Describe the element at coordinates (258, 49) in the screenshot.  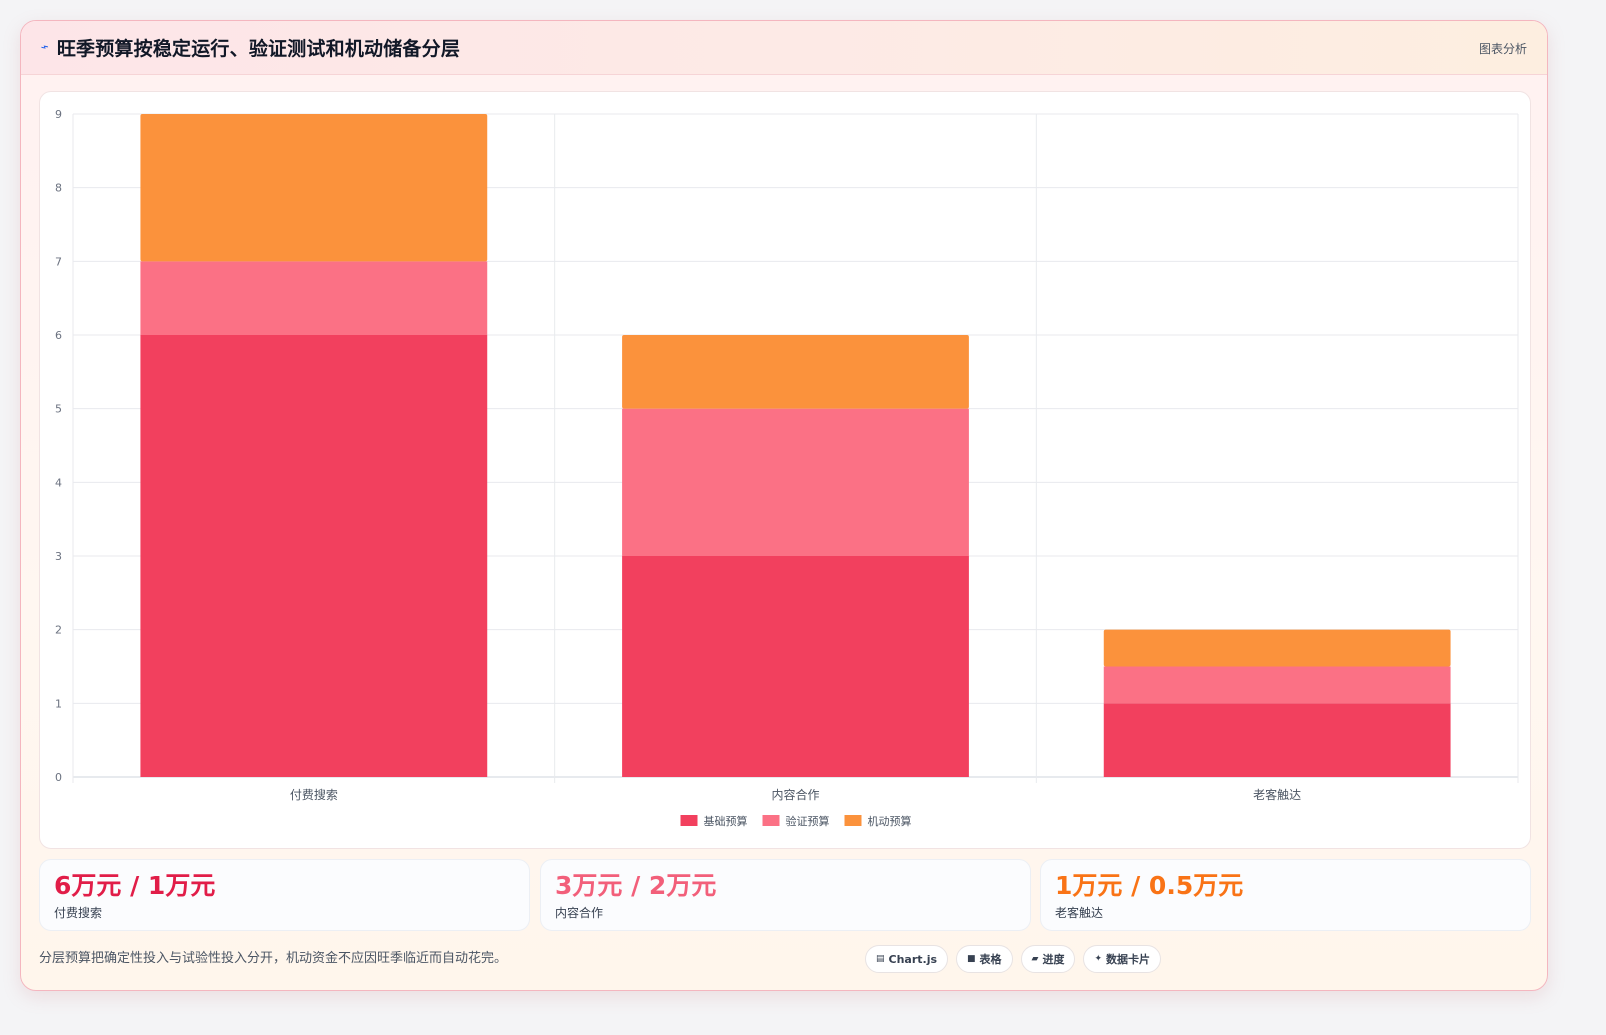
I see `page-title: 旺季预算按稳定运行、验证测试和机动储备分层` at that location.